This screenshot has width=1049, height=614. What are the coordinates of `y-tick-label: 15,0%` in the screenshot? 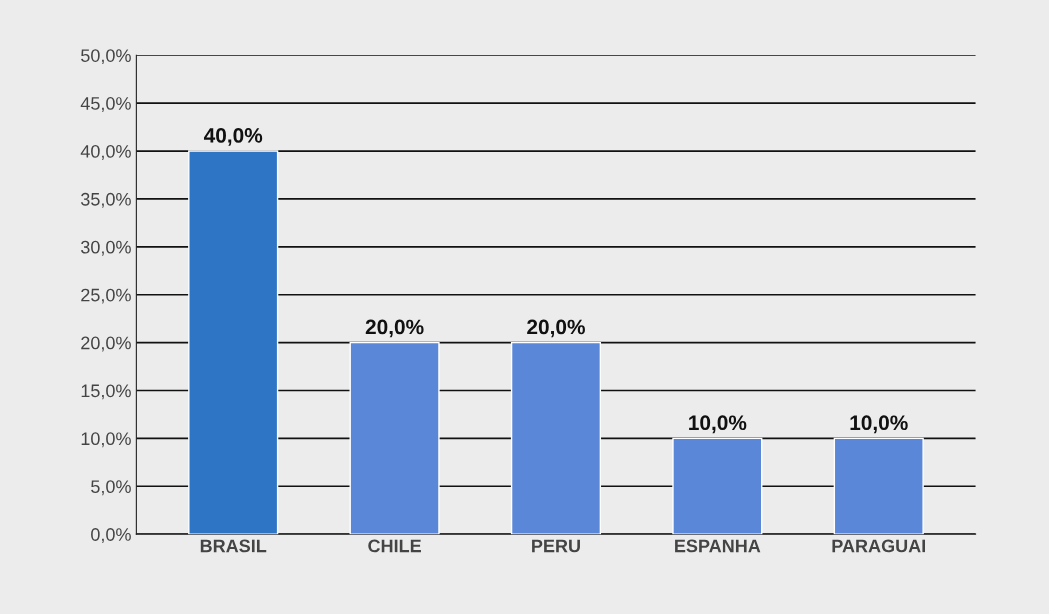 It's located at (106, 392).